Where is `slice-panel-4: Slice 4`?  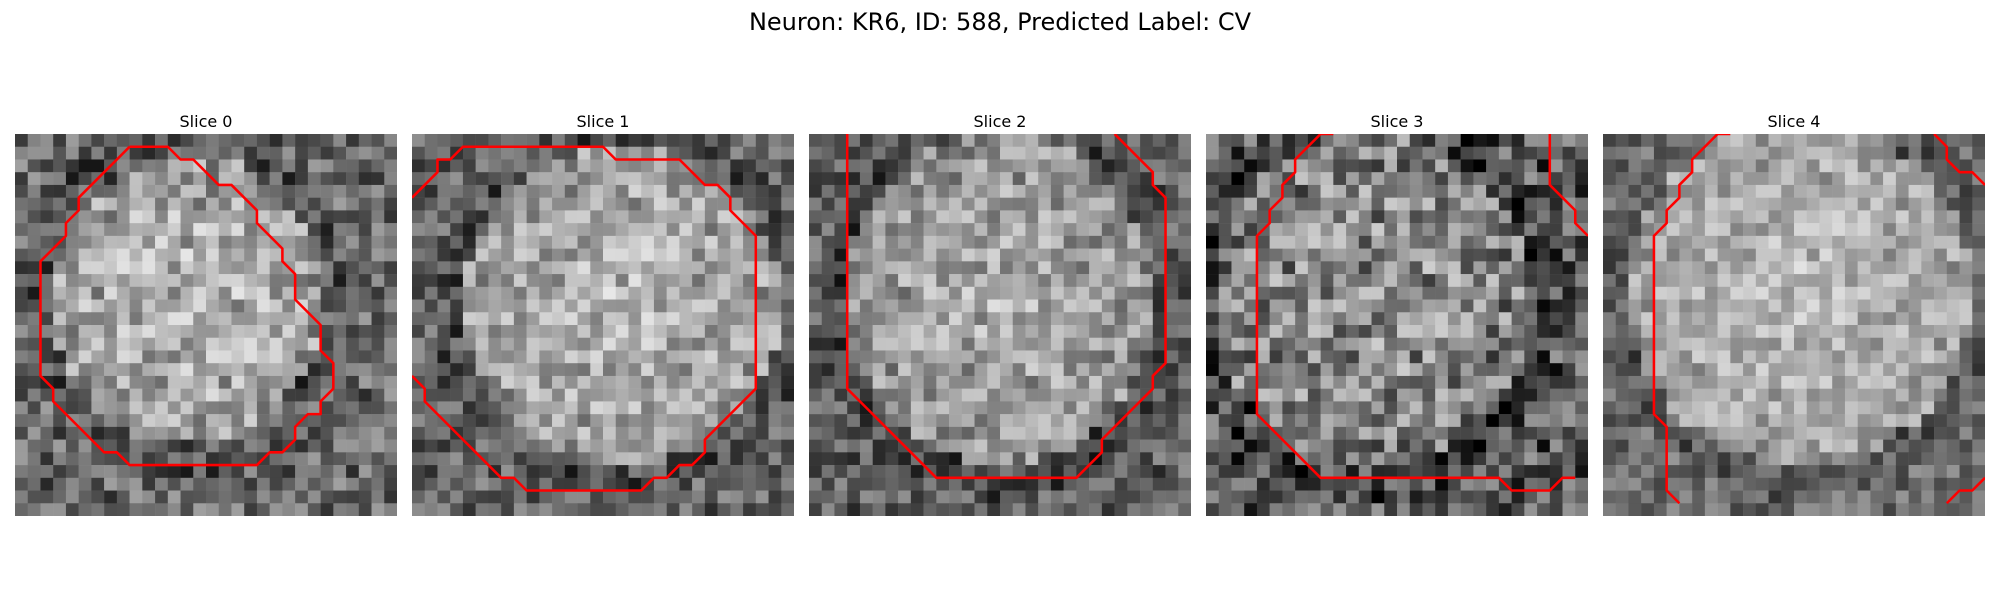
slice-panel-4: Slice 4 is located at coordinates (1794, 313).